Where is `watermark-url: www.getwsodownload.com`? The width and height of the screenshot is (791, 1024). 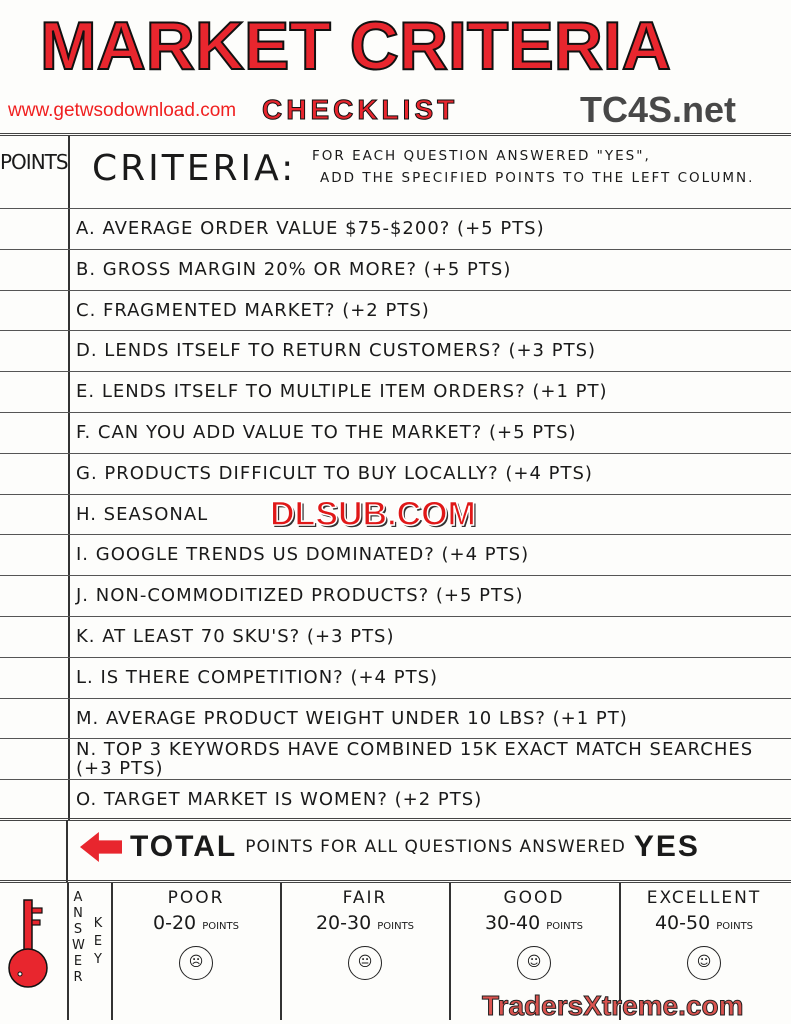 watermark-url: www.getwsodownload.com is located at coordinates (122, 110).